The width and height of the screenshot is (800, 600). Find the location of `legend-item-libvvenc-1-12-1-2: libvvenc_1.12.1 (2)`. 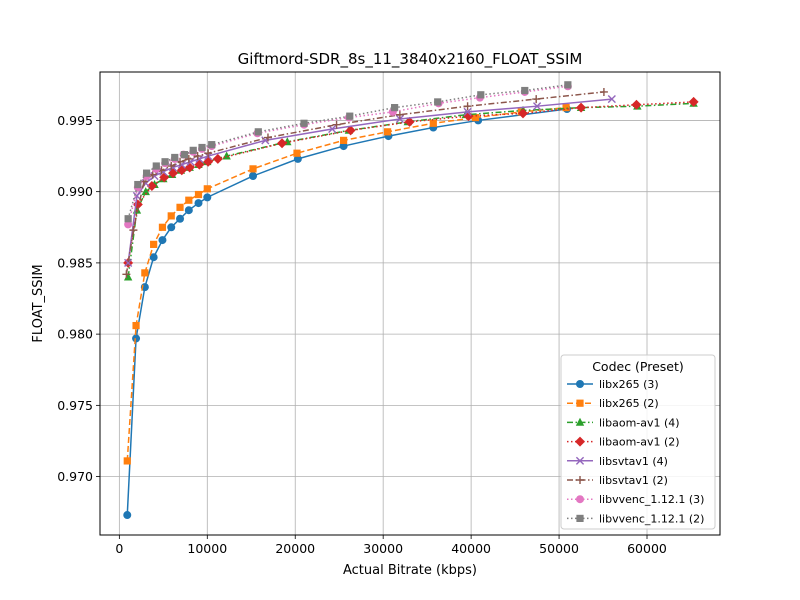

legend-item-libvvenc-1-12-1-2: libvvenc_1.12.1 (2) is located at coordinates (635, 518).